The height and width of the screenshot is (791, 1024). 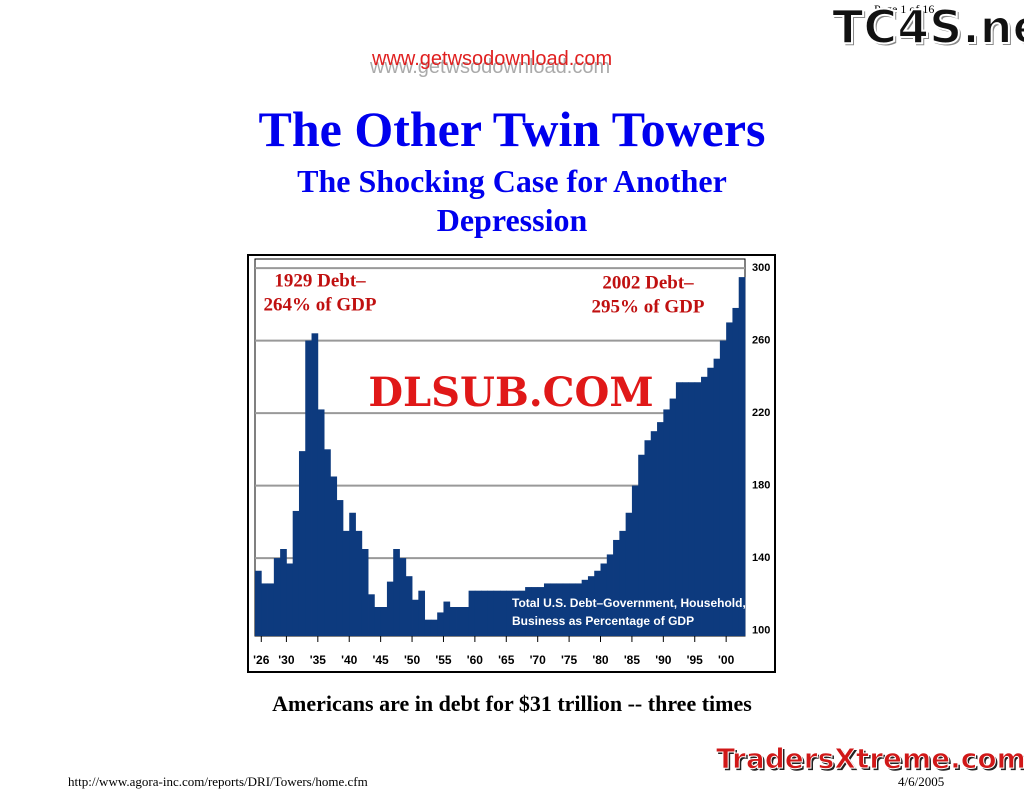 What do you see at coordinates (538, 660) in the screenshot?
I see `x-tick-label: '70` at bounding box center [538, 660].